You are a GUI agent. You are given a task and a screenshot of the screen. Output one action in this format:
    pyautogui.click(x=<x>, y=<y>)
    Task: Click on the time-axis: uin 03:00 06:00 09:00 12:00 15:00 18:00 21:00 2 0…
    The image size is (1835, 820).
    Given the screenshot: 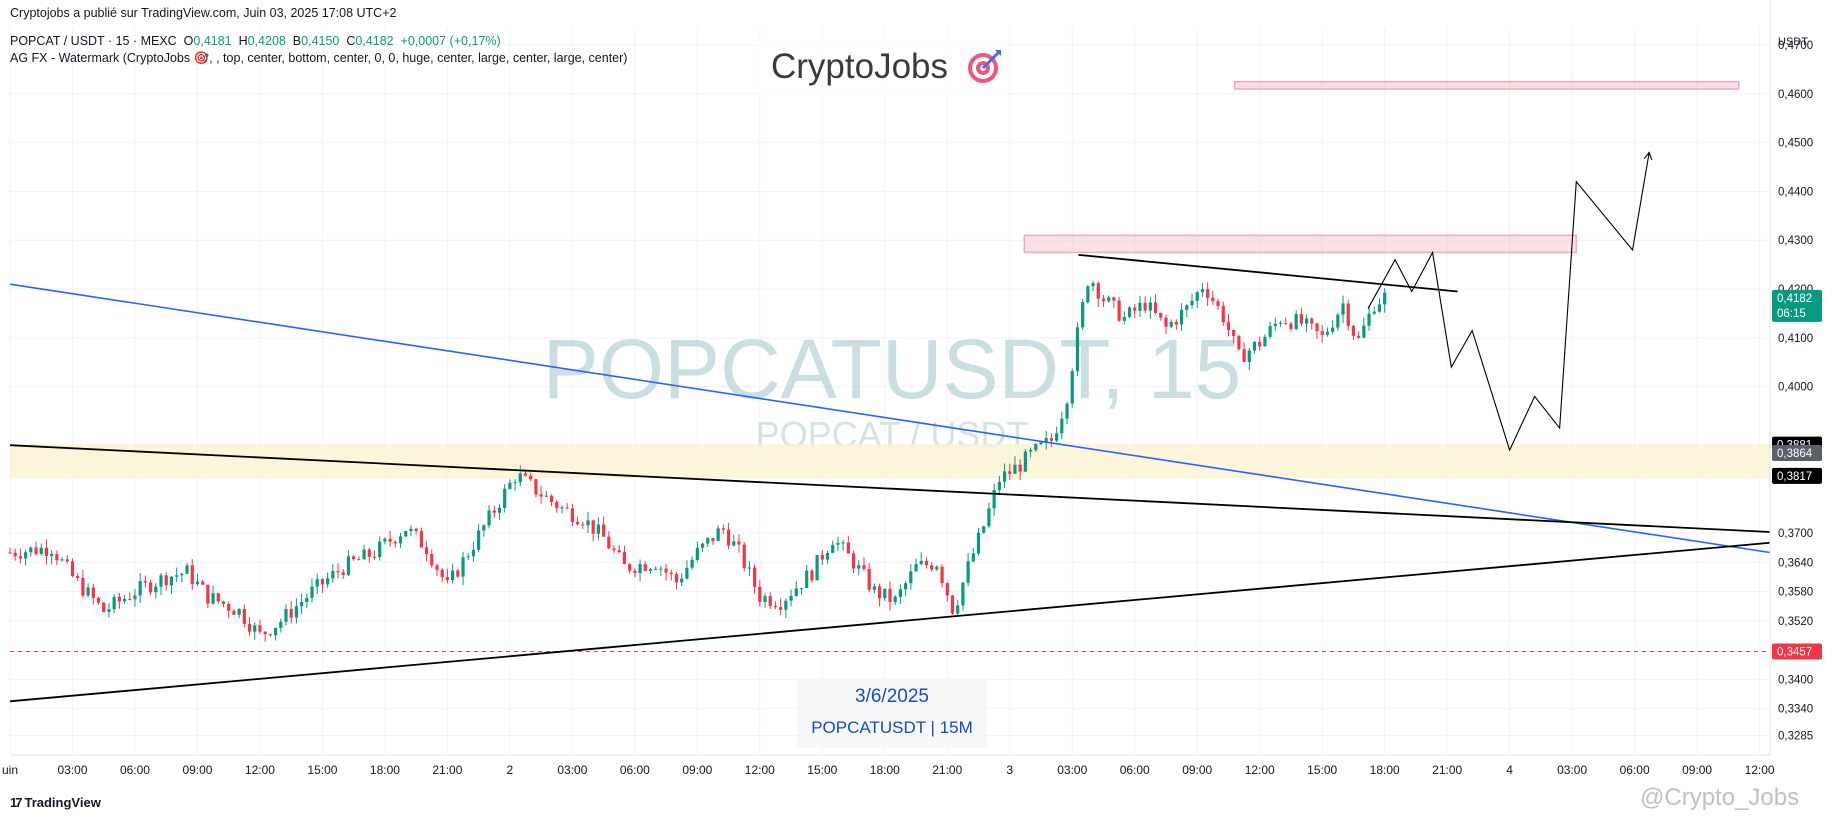 What is the action you would take?
    pyautogui.click(x=888, y=765)
    